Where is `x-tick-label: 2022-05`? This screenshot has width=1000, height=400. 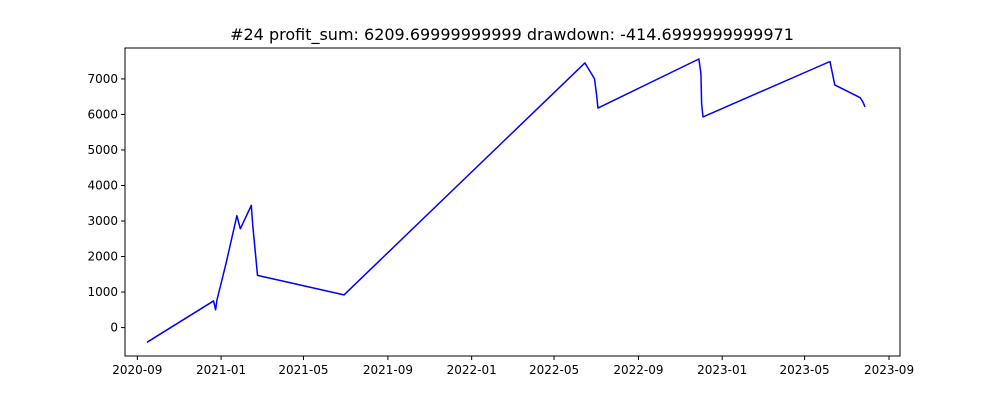
x-tick-label: 2022-05 is located at coordinates (554, 370).